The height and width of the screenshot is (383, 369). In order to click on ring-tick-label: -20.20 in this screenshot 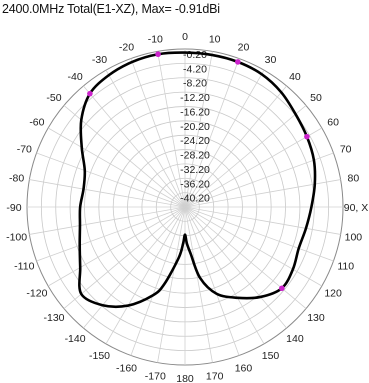, I will do `click(195, 127)`.